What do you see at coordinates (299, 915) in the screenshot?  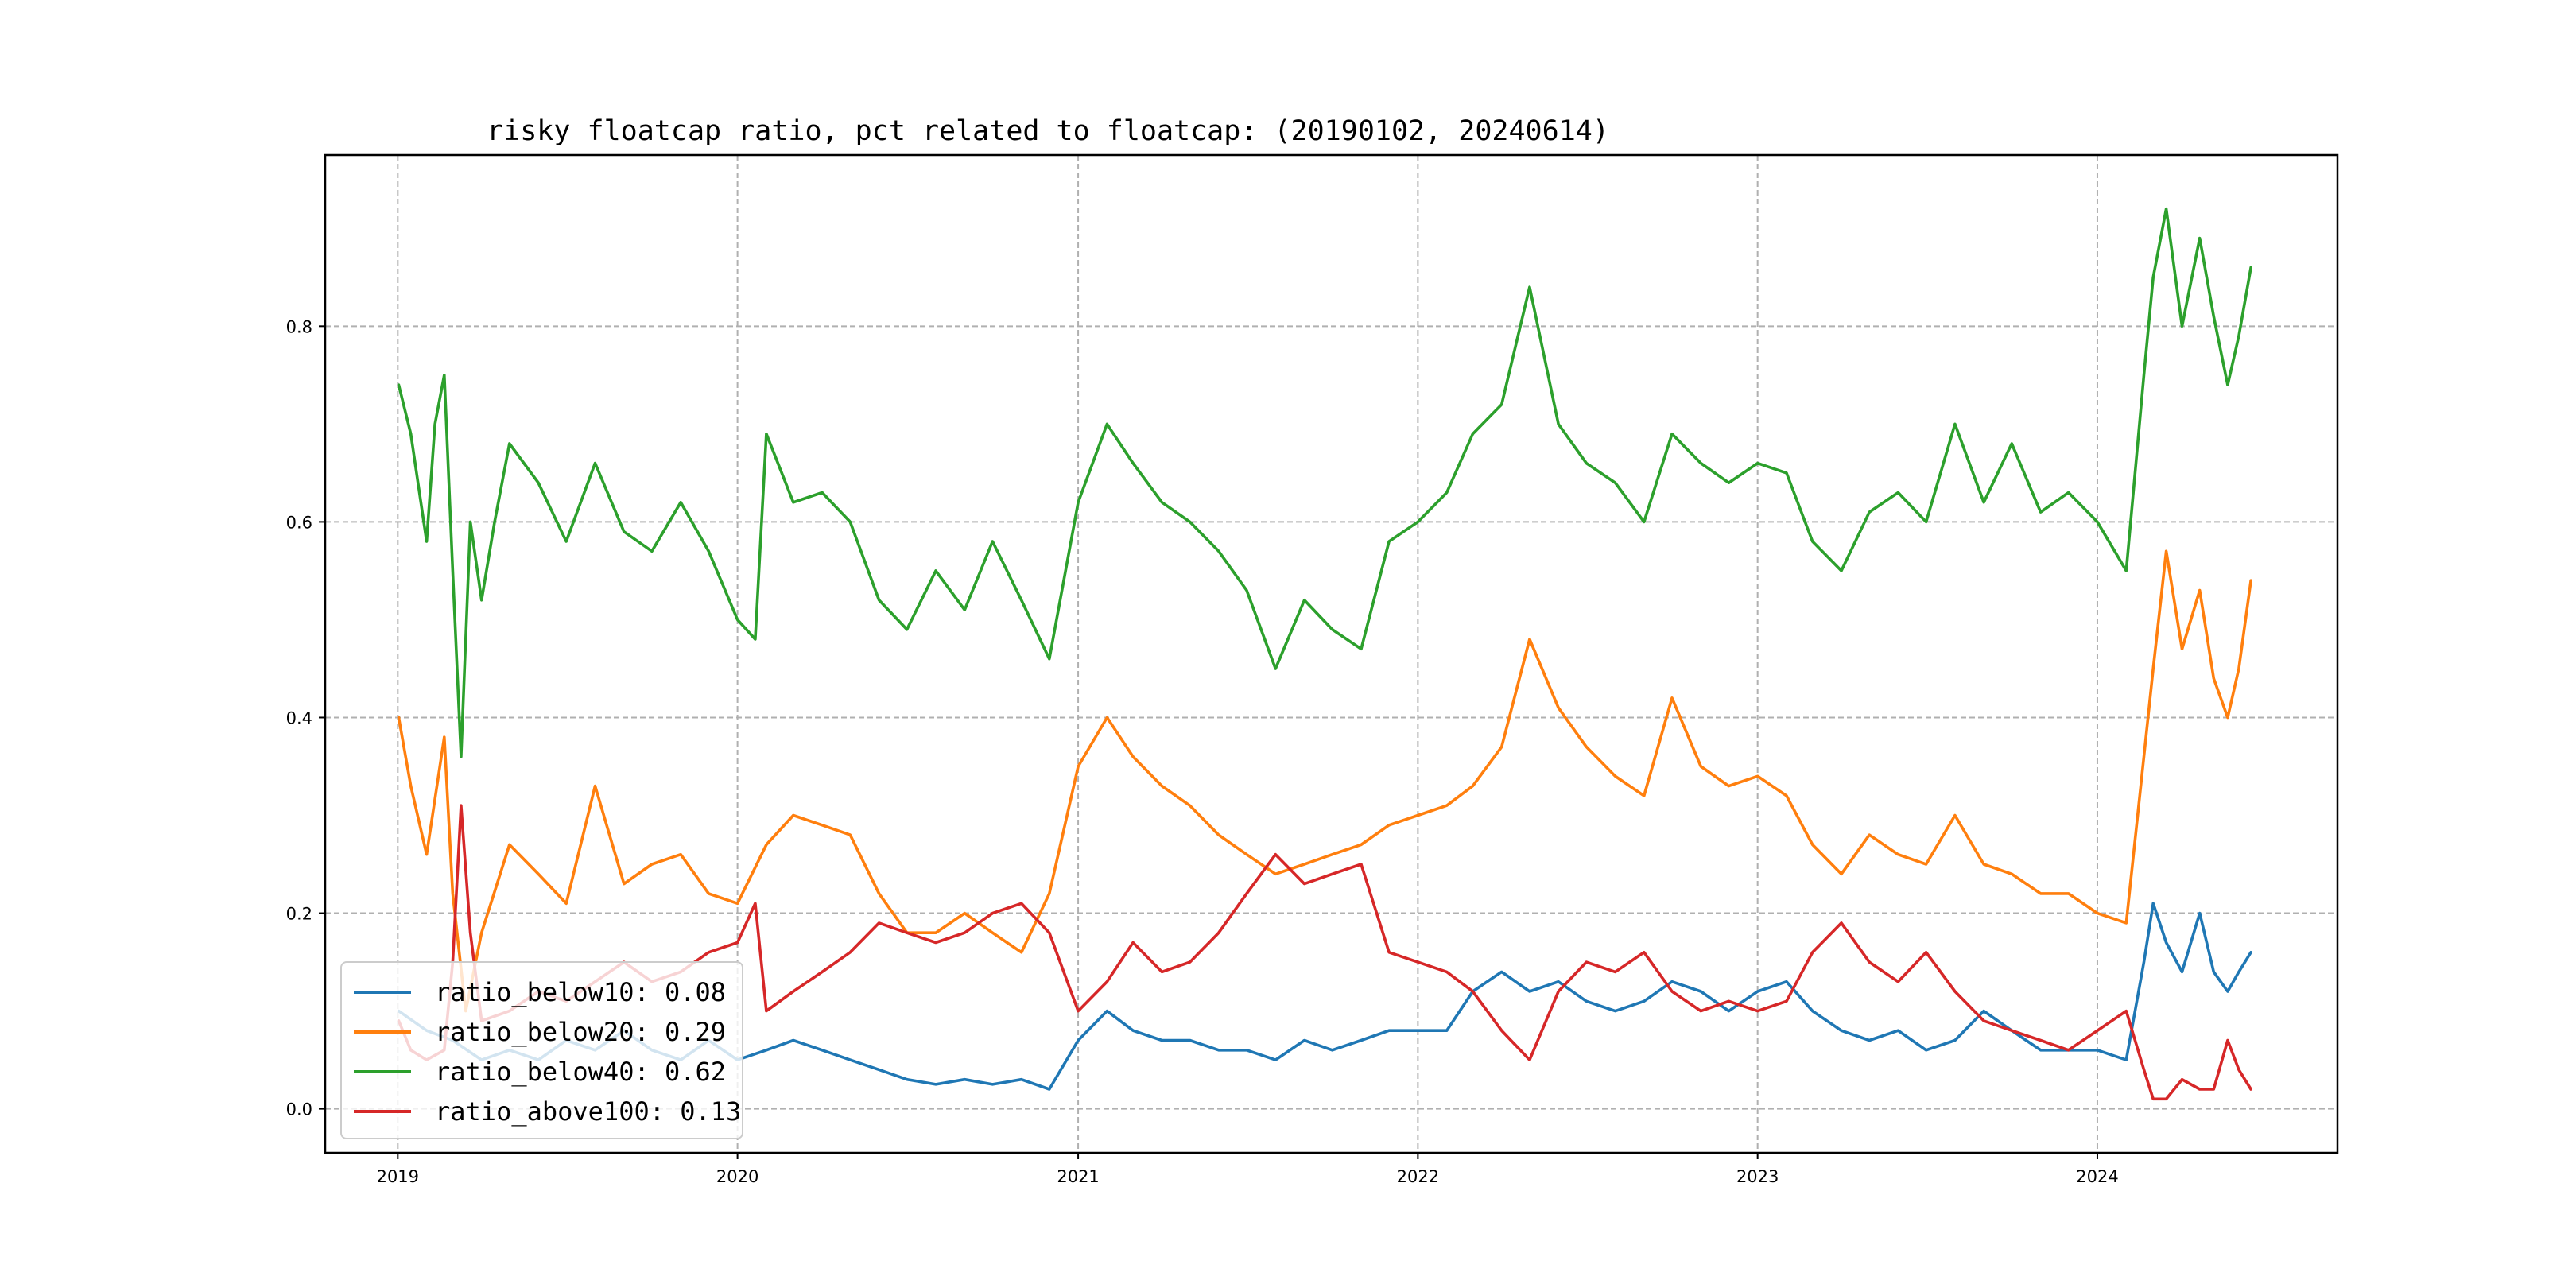 I see `y-tick-label: 0.2` at bounding box center [299, 915].